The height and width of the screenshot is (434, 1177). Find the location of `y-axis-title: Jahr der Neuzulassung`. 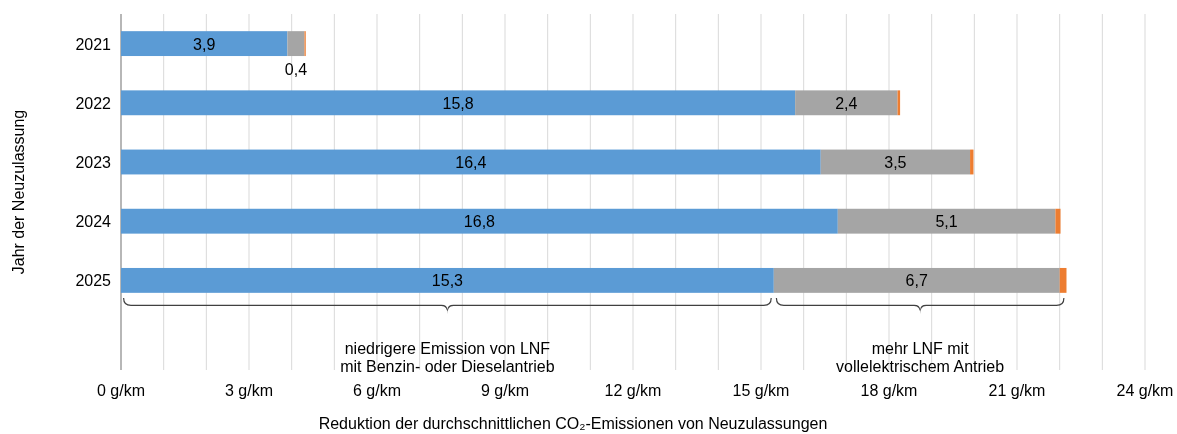

y-axis-title: Jahr der Neuzulassung is located at coordinates (18, 192).